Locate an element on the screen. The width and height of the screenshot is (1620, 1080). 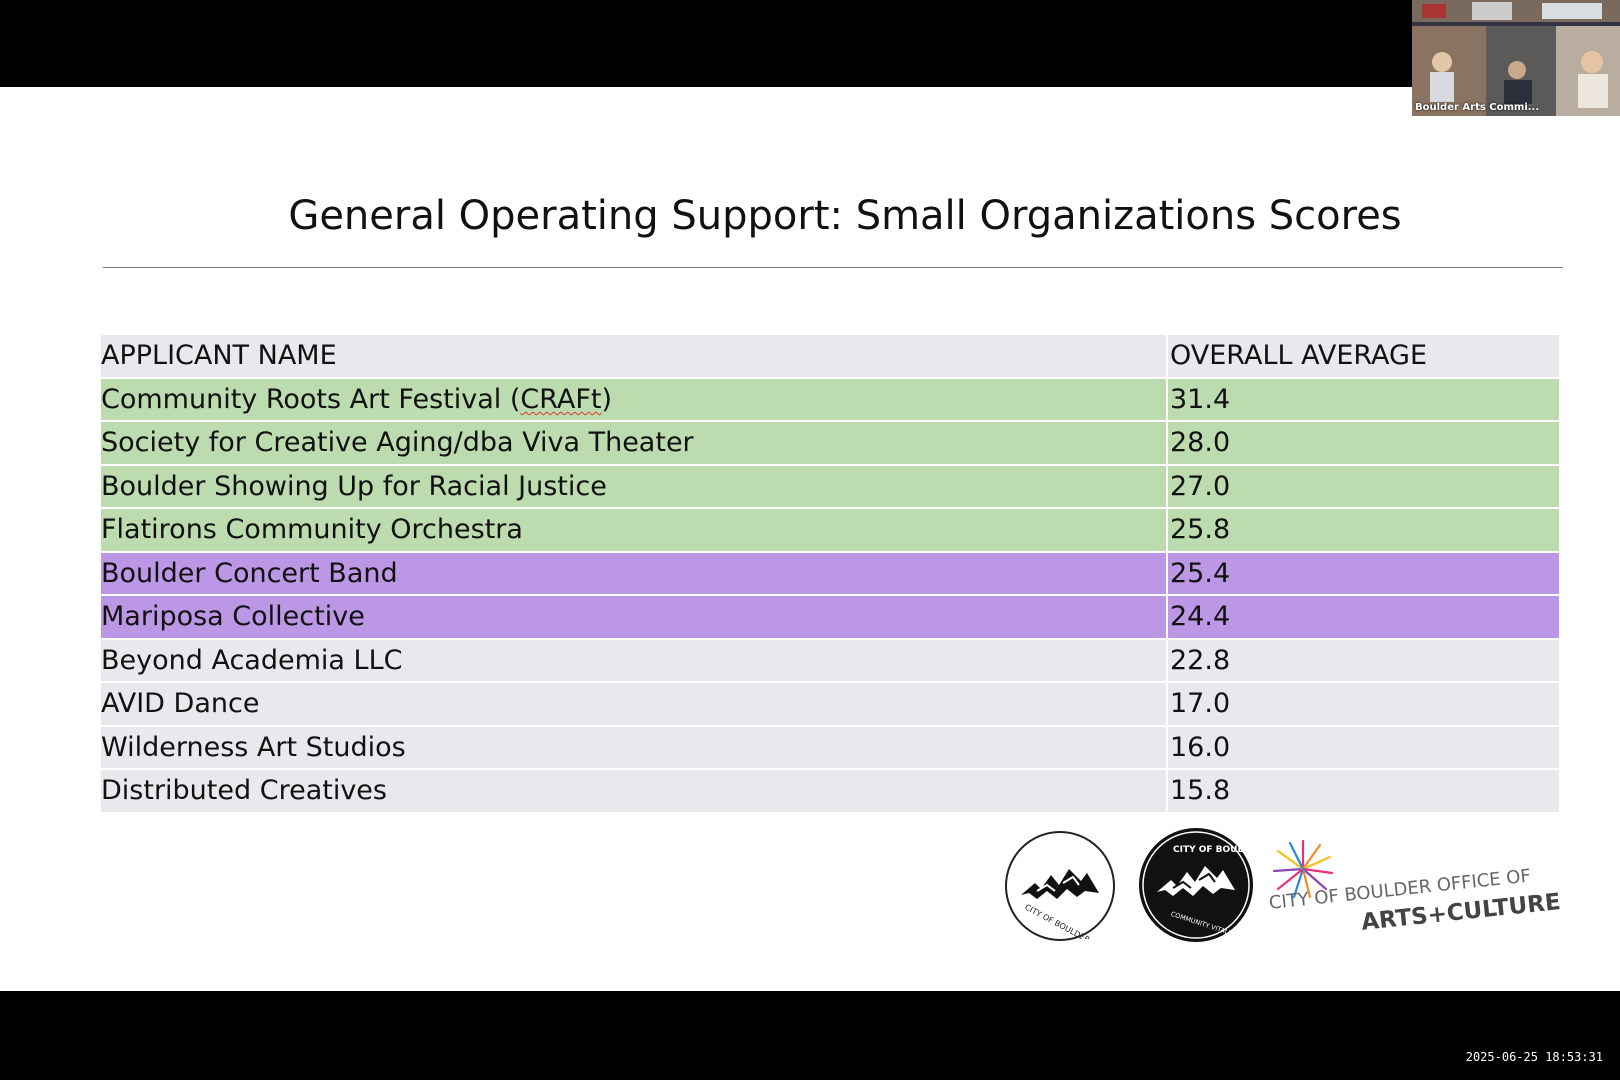
community-vitality-logo: CITY OF BOULDER COMMUNITY VITALITY is located at coordinates (1201, 885).